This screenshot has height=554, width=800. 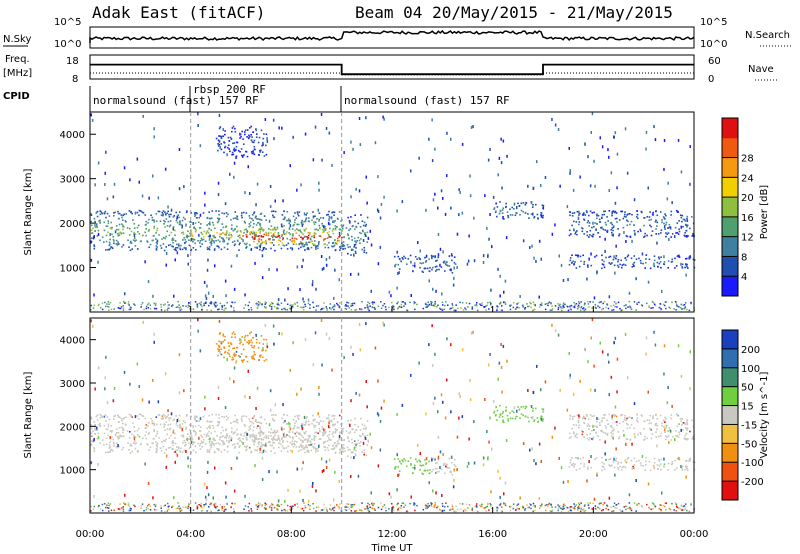 I want to click on nave-tick-top: 60, so click(x=714, y=61).